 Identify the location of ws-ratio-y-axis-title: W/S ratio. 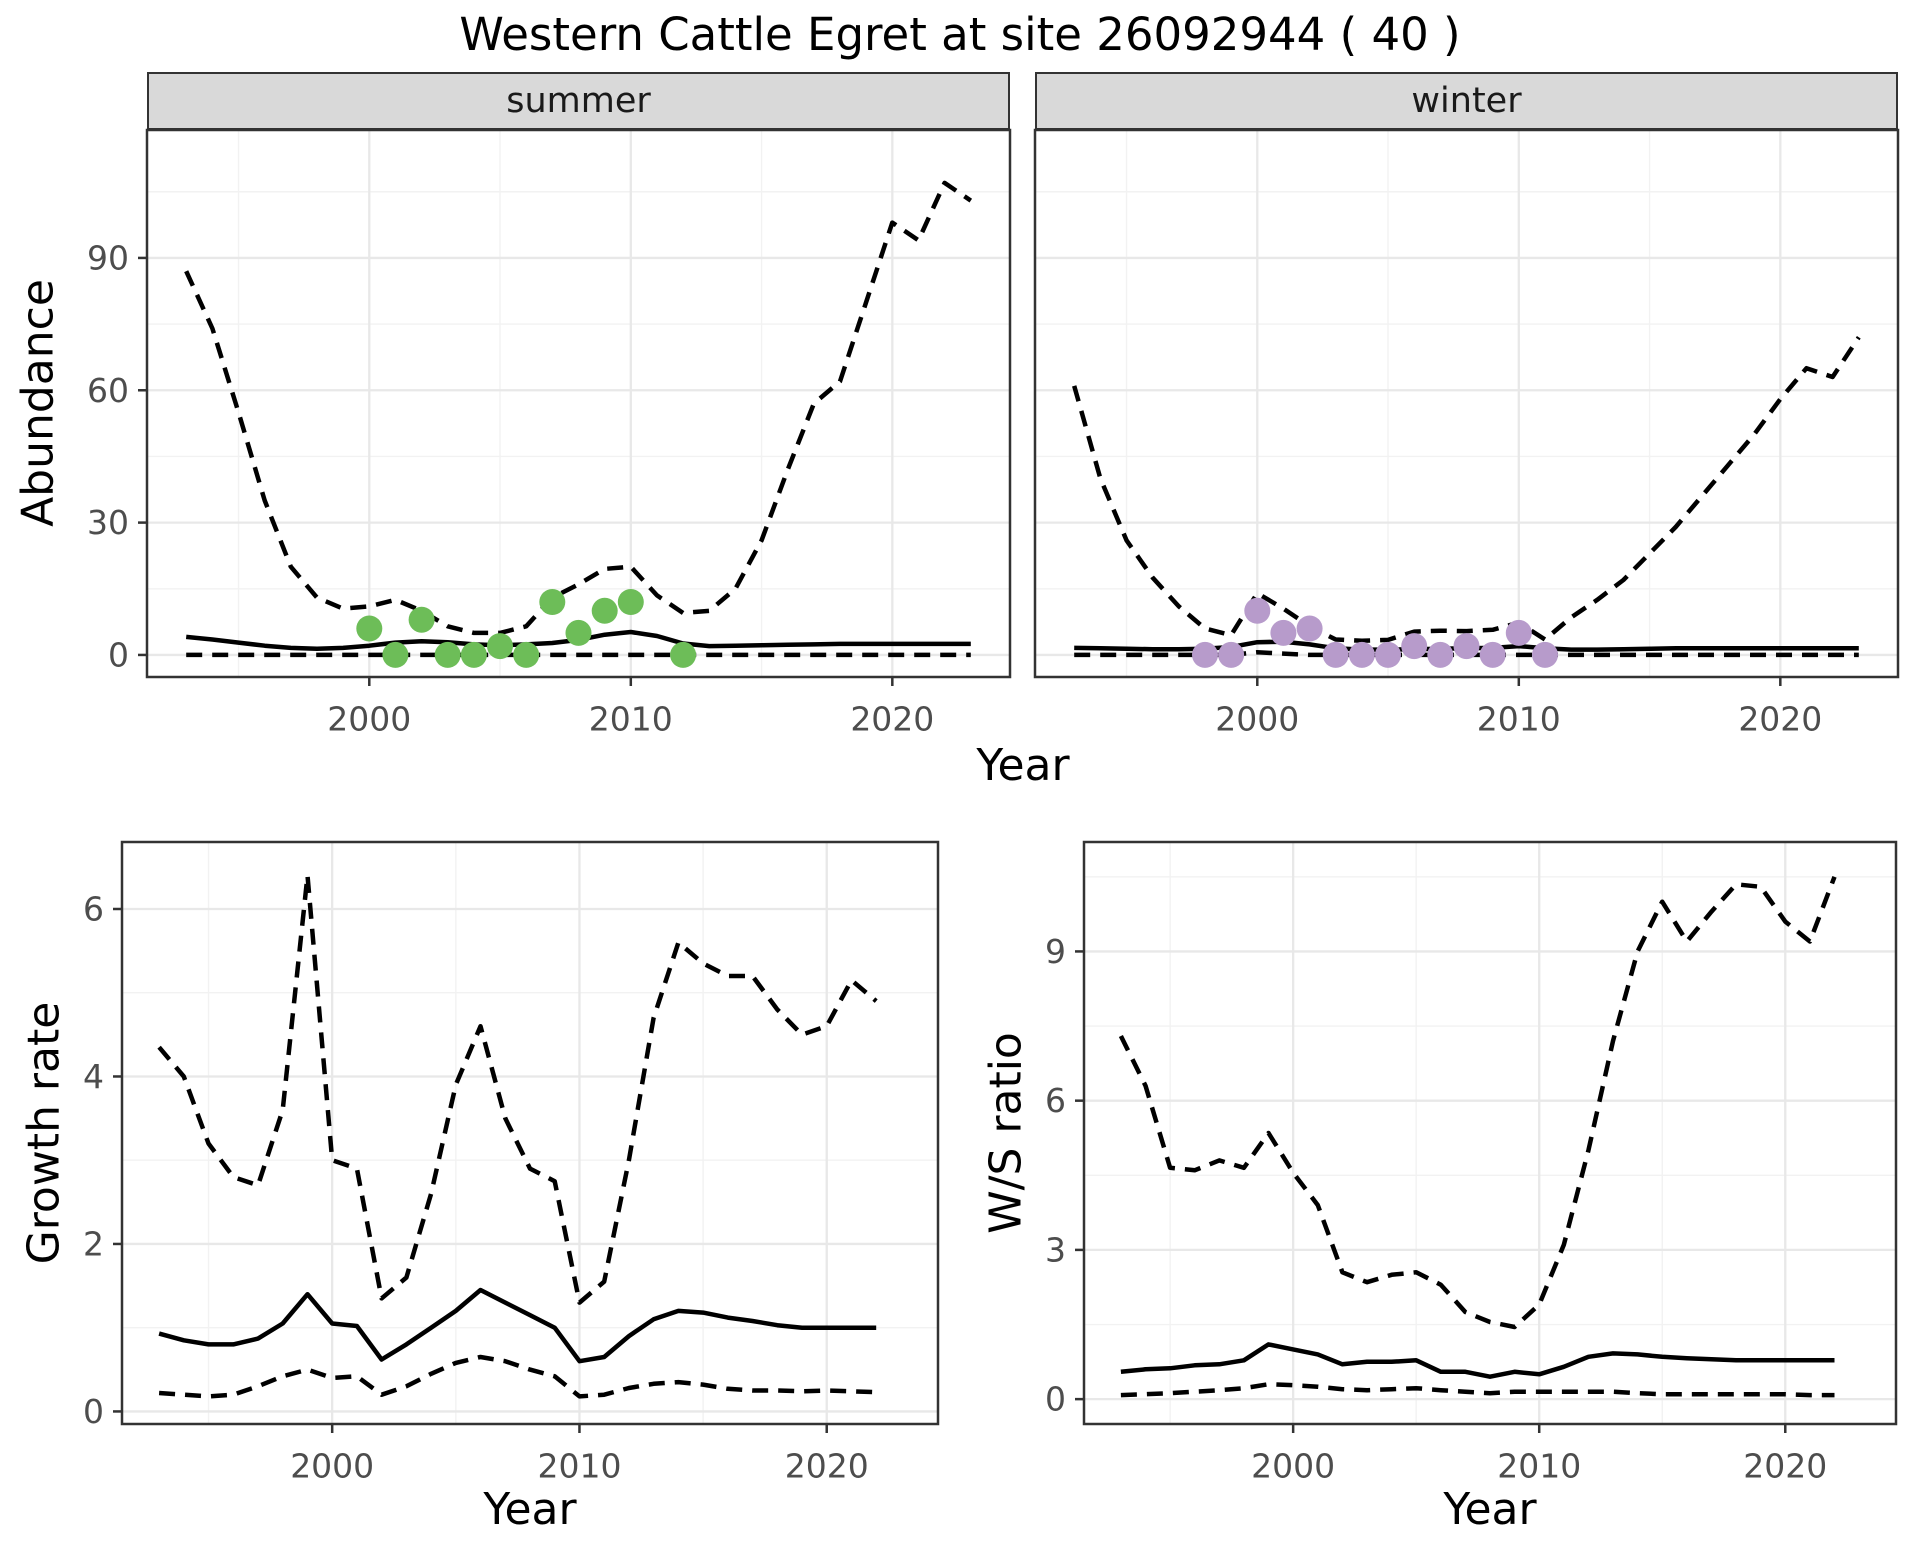
(1006, 1133).